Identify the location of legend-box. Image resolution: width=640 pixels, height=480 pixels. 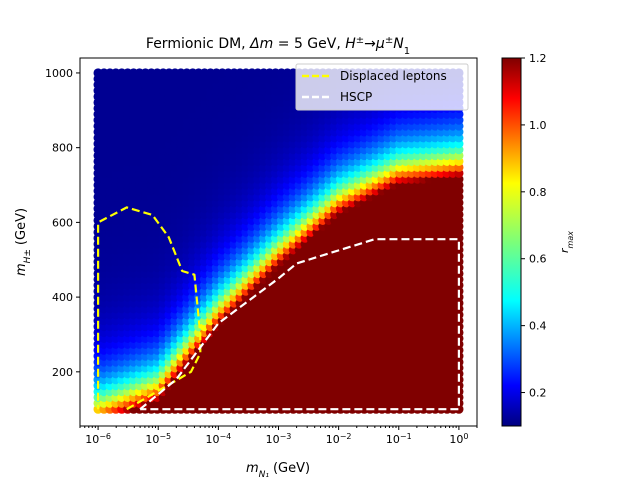
(382, 87).